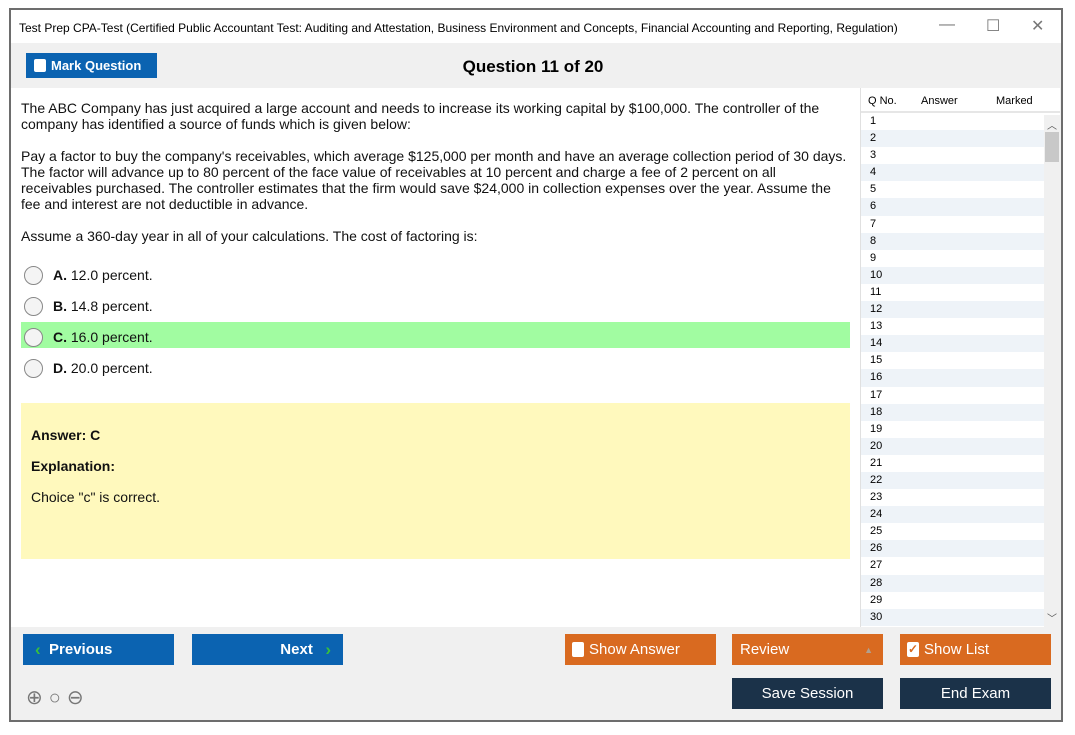 The image size is (1075, 735). What do you see at coordinates (96, 65) in the screenshot?
I see `mark-label: Mark Question` at bounding box center [96, 65].